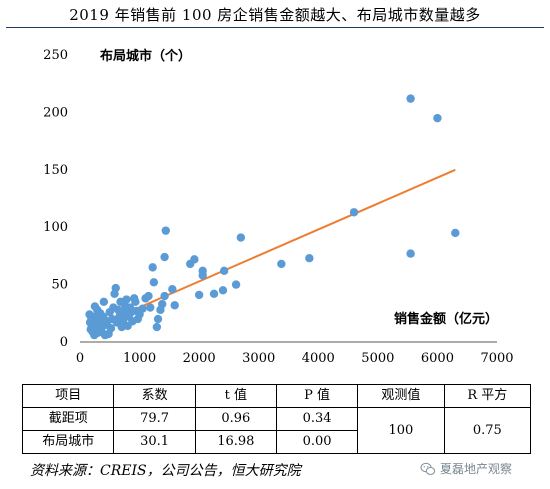 Image resolution: width=550 pixels, height=489 pixels. What do you see at coordinates (145, 56) in the screenshot?
I see `y-axis-label: 布局城市（个）` at bounding box center [145, 56].